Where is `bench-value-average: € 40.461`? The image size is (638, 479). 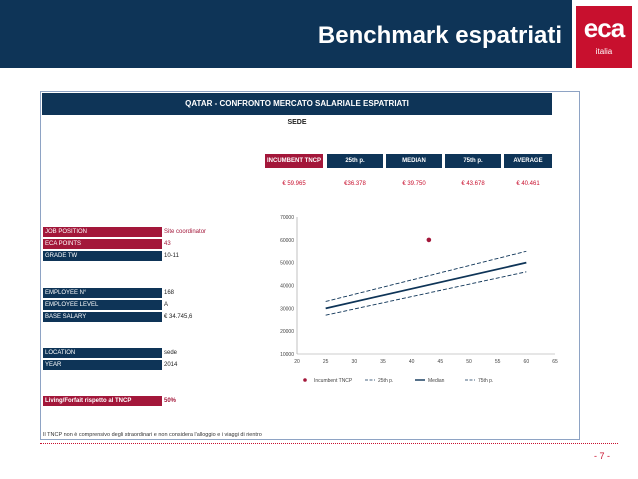 bench-value-average: € 40.461 is located at coordinates (528, 184).